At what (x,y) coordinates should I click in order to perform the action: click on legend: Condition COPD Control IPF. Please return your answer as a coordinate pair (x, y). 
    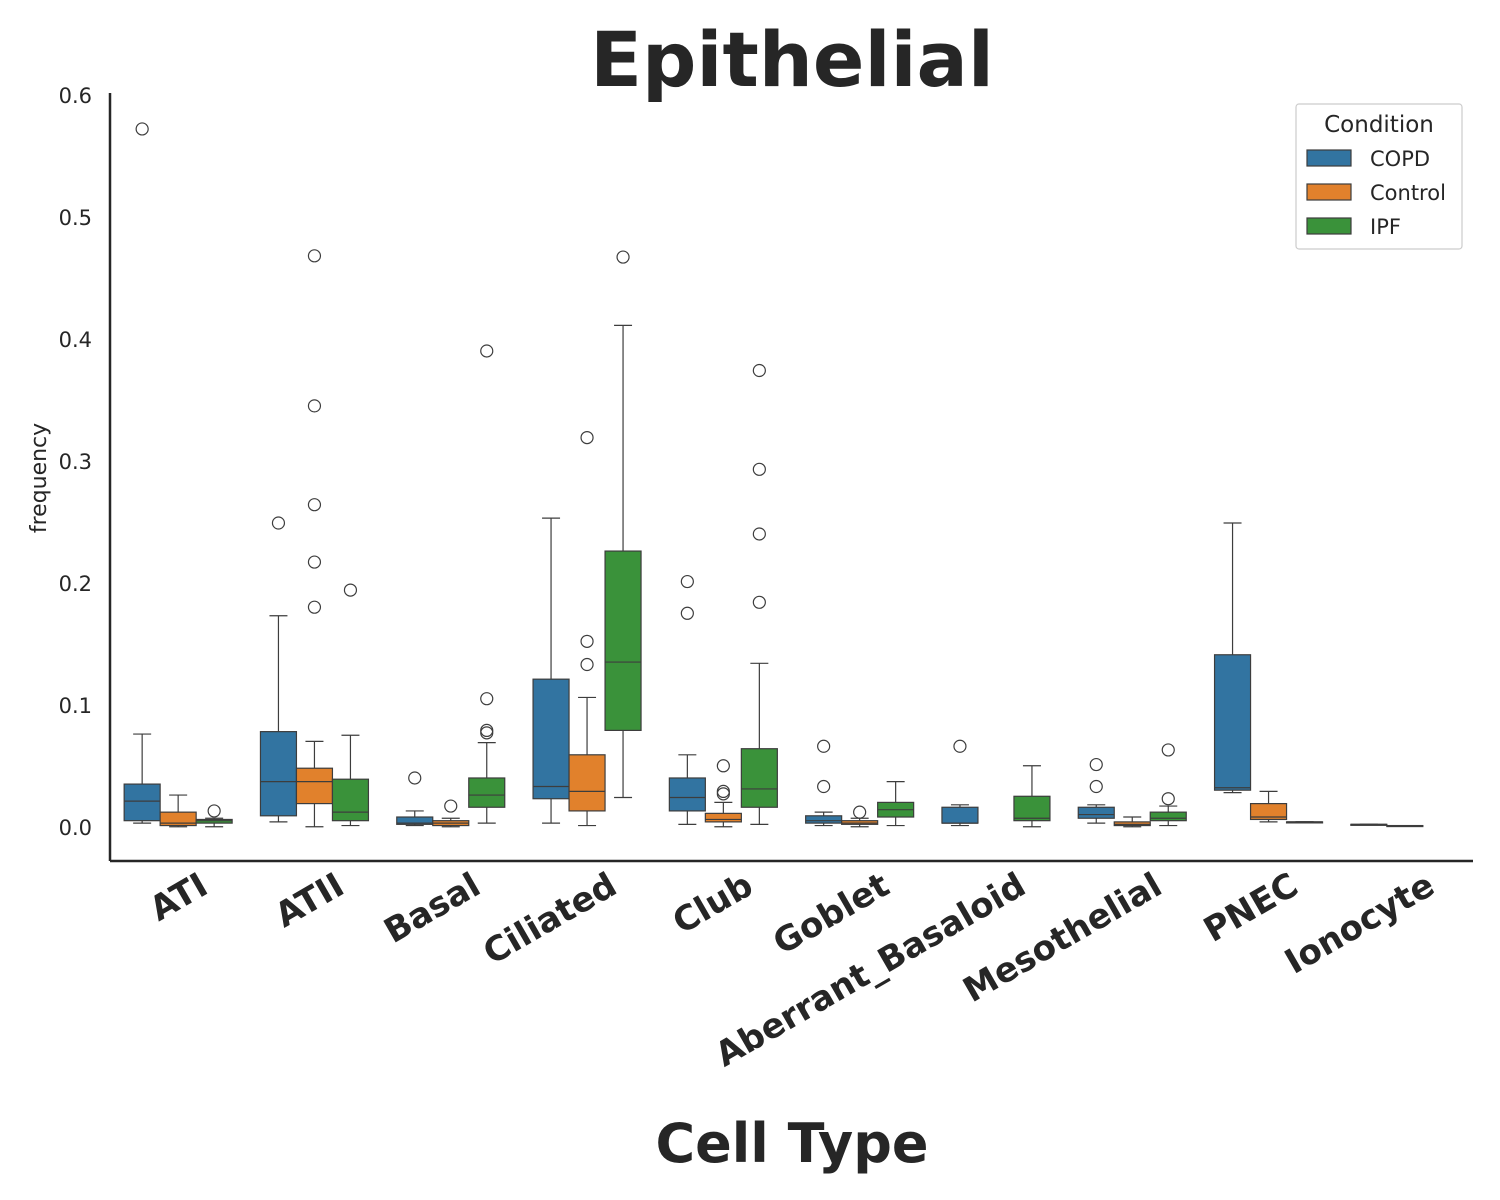
    Looking at the image, I should click on (1379, 176).